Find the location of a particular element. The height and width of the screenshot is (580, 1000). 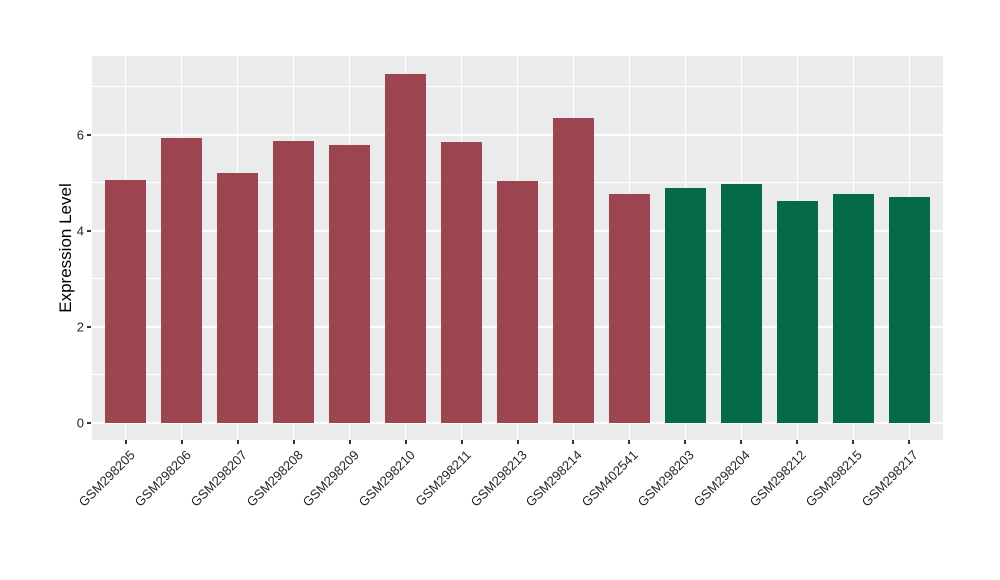

bar-GSM298213 is located at coordinates (517, 301).